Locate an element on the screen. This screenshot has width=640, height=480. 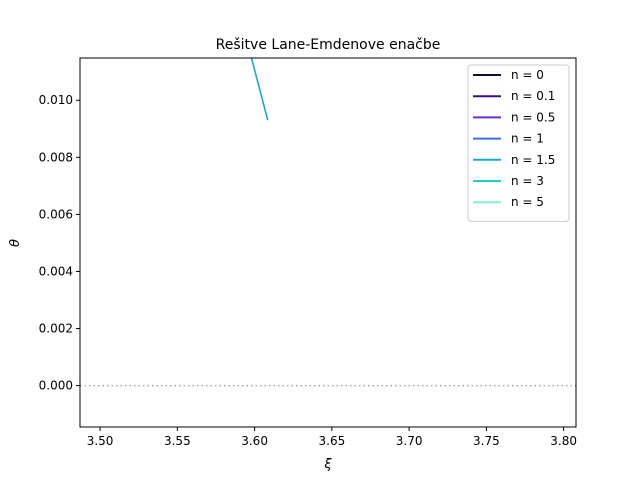
y-tick-label: 0.010 is located at coordinates (56, 100).